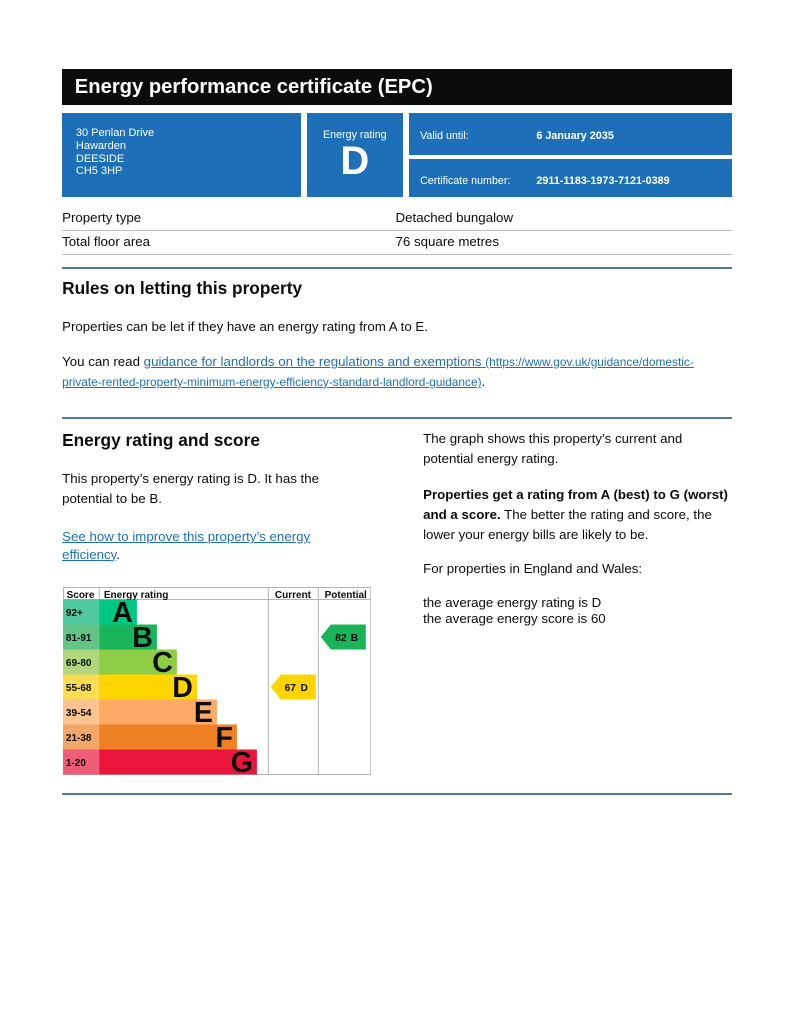 The width and height of the screenshot is (793, 1024). What do you see at coordinates (78, 713) in the screenshot?
I see `svg-text: 39-54` at bounding box center [78, 713].